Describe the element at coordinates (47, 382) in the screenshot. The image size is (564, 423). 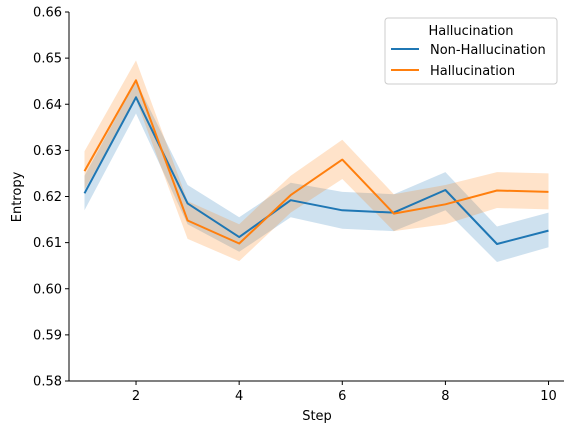
I see `y-tick-label: 0.58` at that location.